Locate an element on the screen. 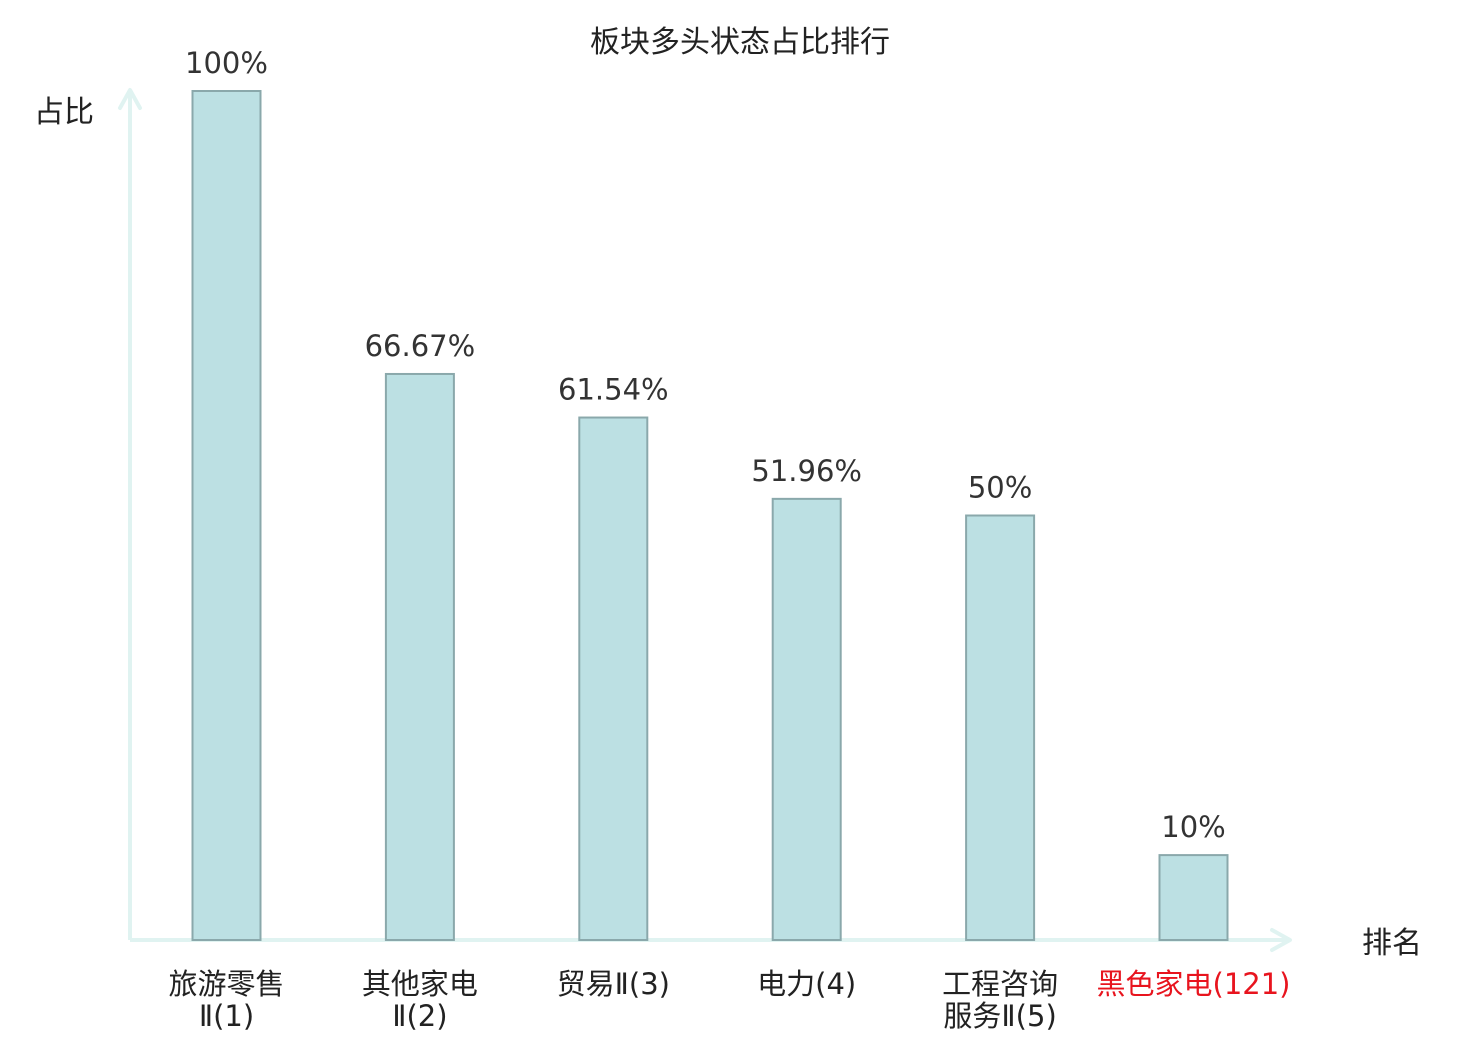 The image size is (1480, 1044). x-axis-arrow-icon is located at coordinates (1281, 940).